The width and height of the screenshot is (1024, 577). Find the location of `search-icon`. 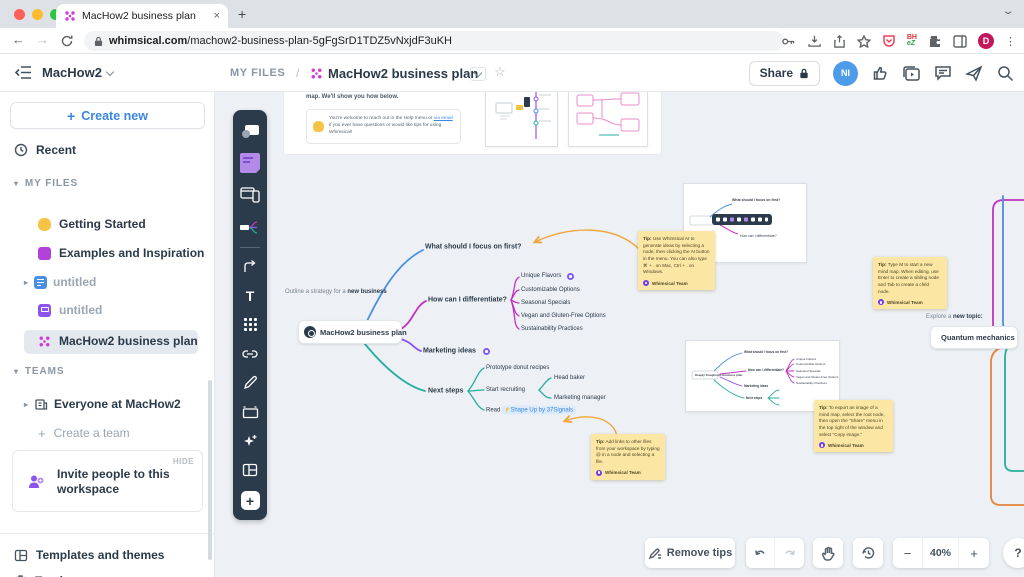

search-icon is located at coordinates (1005, 73).